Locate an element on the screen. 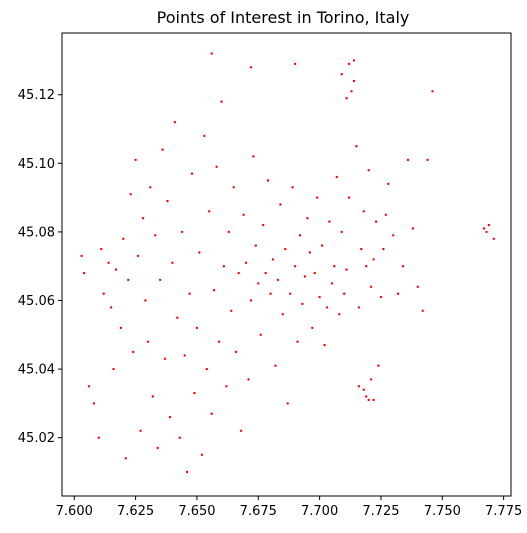  x-axis: 7.600 7.625 7.650 7.675 7.700 7.725 7.750 7.775 is located at coordinates (289, 507).